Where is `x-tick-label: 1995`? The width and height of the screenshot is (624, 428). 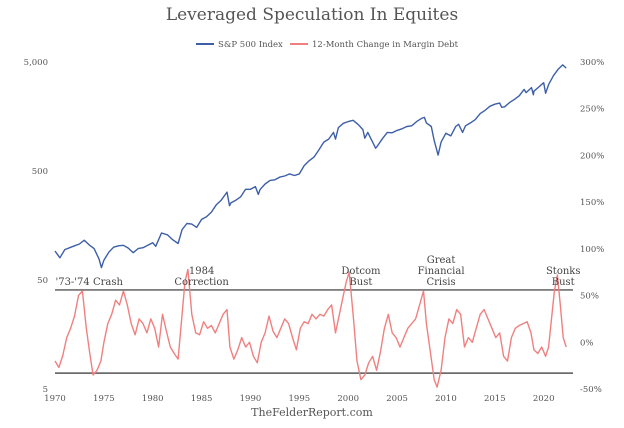
x-tick-label: 1995 is located at coordinates (300, 399).